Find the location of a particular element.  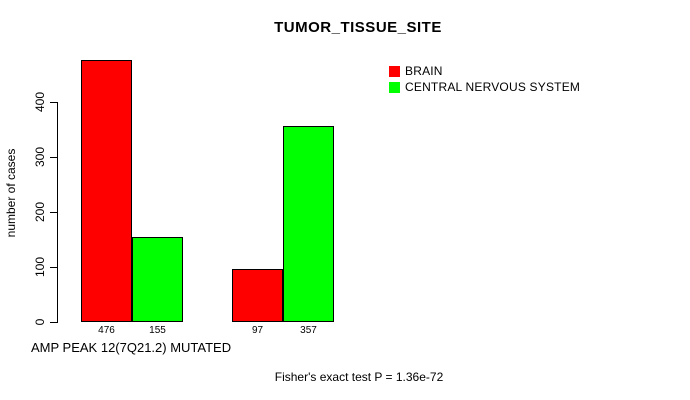

legend-item: BRAIN is located at coordinates (484, 71).